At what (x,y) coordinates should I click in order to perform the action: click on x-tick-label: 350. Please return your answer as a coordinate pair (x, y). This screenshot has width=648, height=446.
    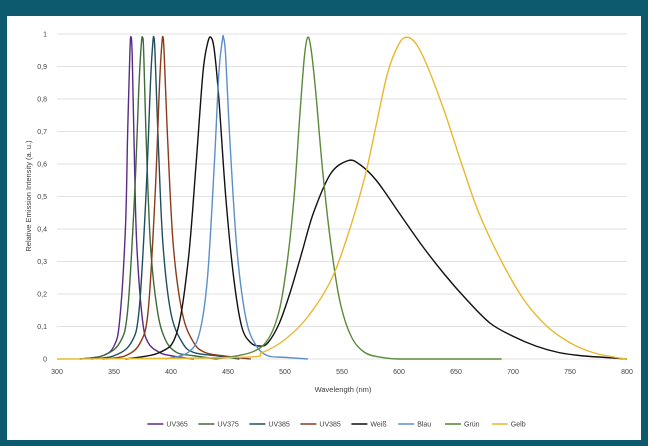
    Looking at the image, I should click on (114, 372).